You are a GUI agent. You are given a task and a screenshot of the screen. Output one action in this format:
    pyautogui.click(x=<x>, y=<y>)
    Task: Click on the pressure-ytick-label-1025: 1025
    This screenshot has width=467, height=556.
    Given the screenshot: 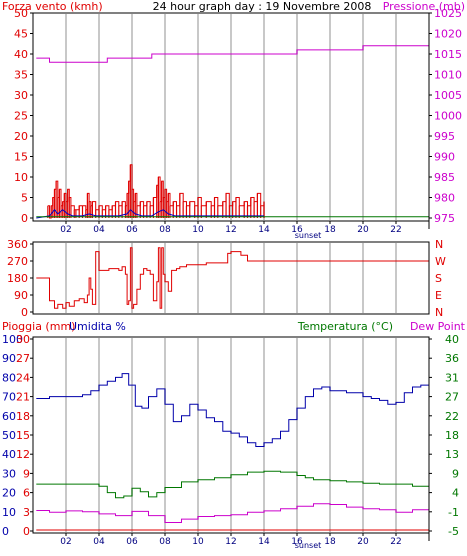 What is the action you would take?
    pyautogui.click(x=448, y=13)
    